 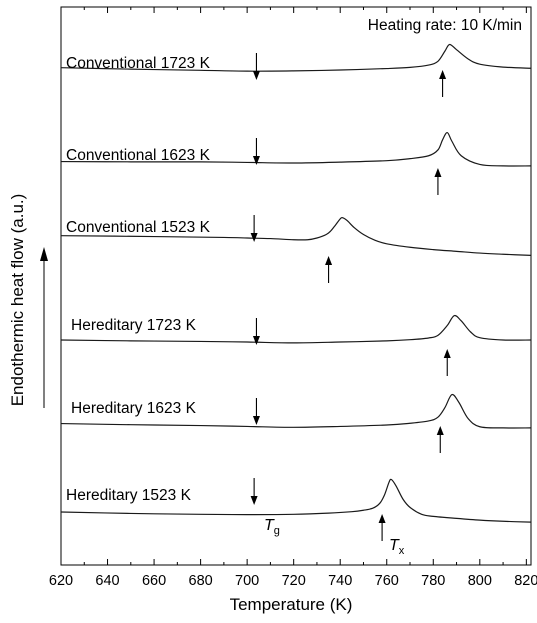 I want to click on y-axis-label: Endothermic heat flow (a.u.), so click(x=17, y=300).